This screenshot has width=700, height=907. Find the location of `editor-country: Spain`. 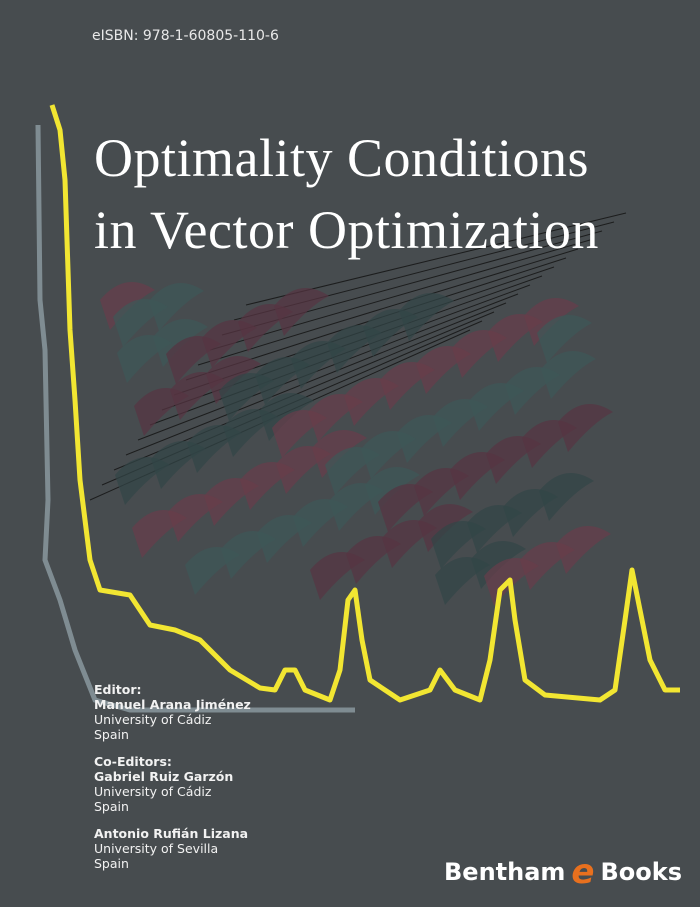

editor-country: Spain is located at coordinates (111, 734).